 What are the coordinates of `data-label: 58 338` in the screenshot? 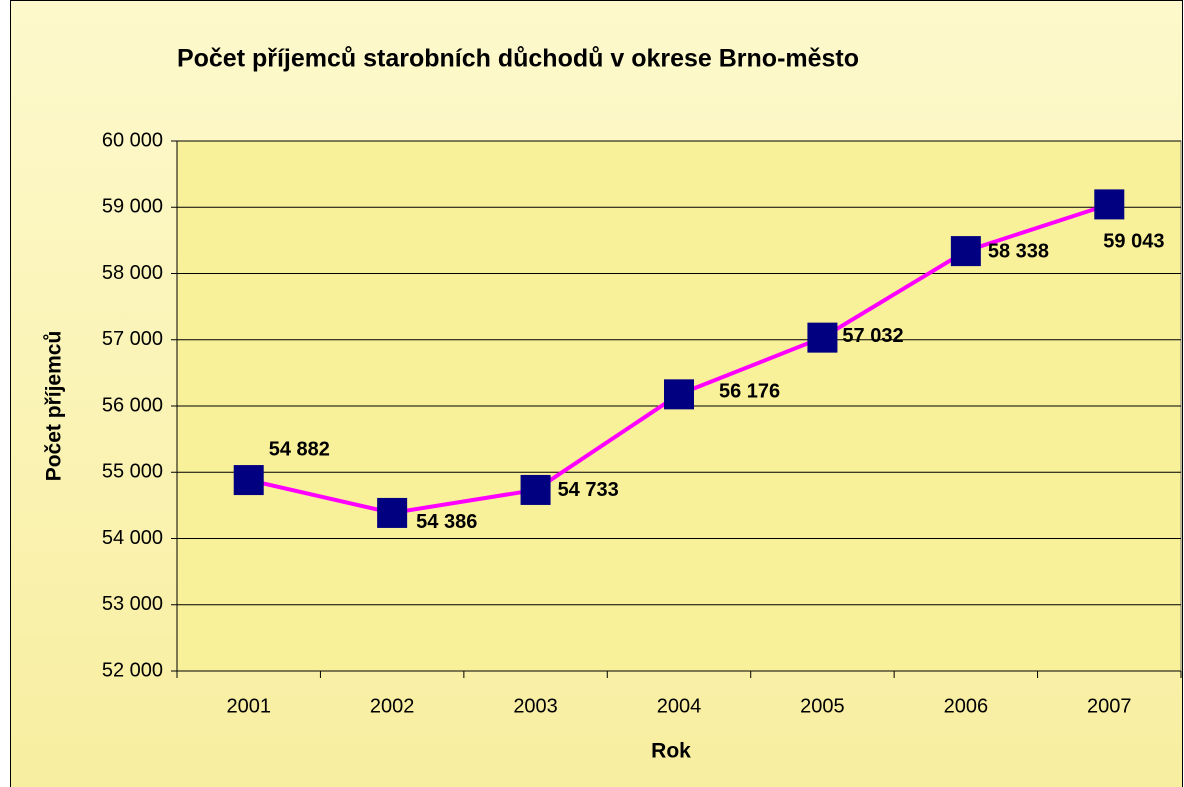 It's located at (1018, 251).